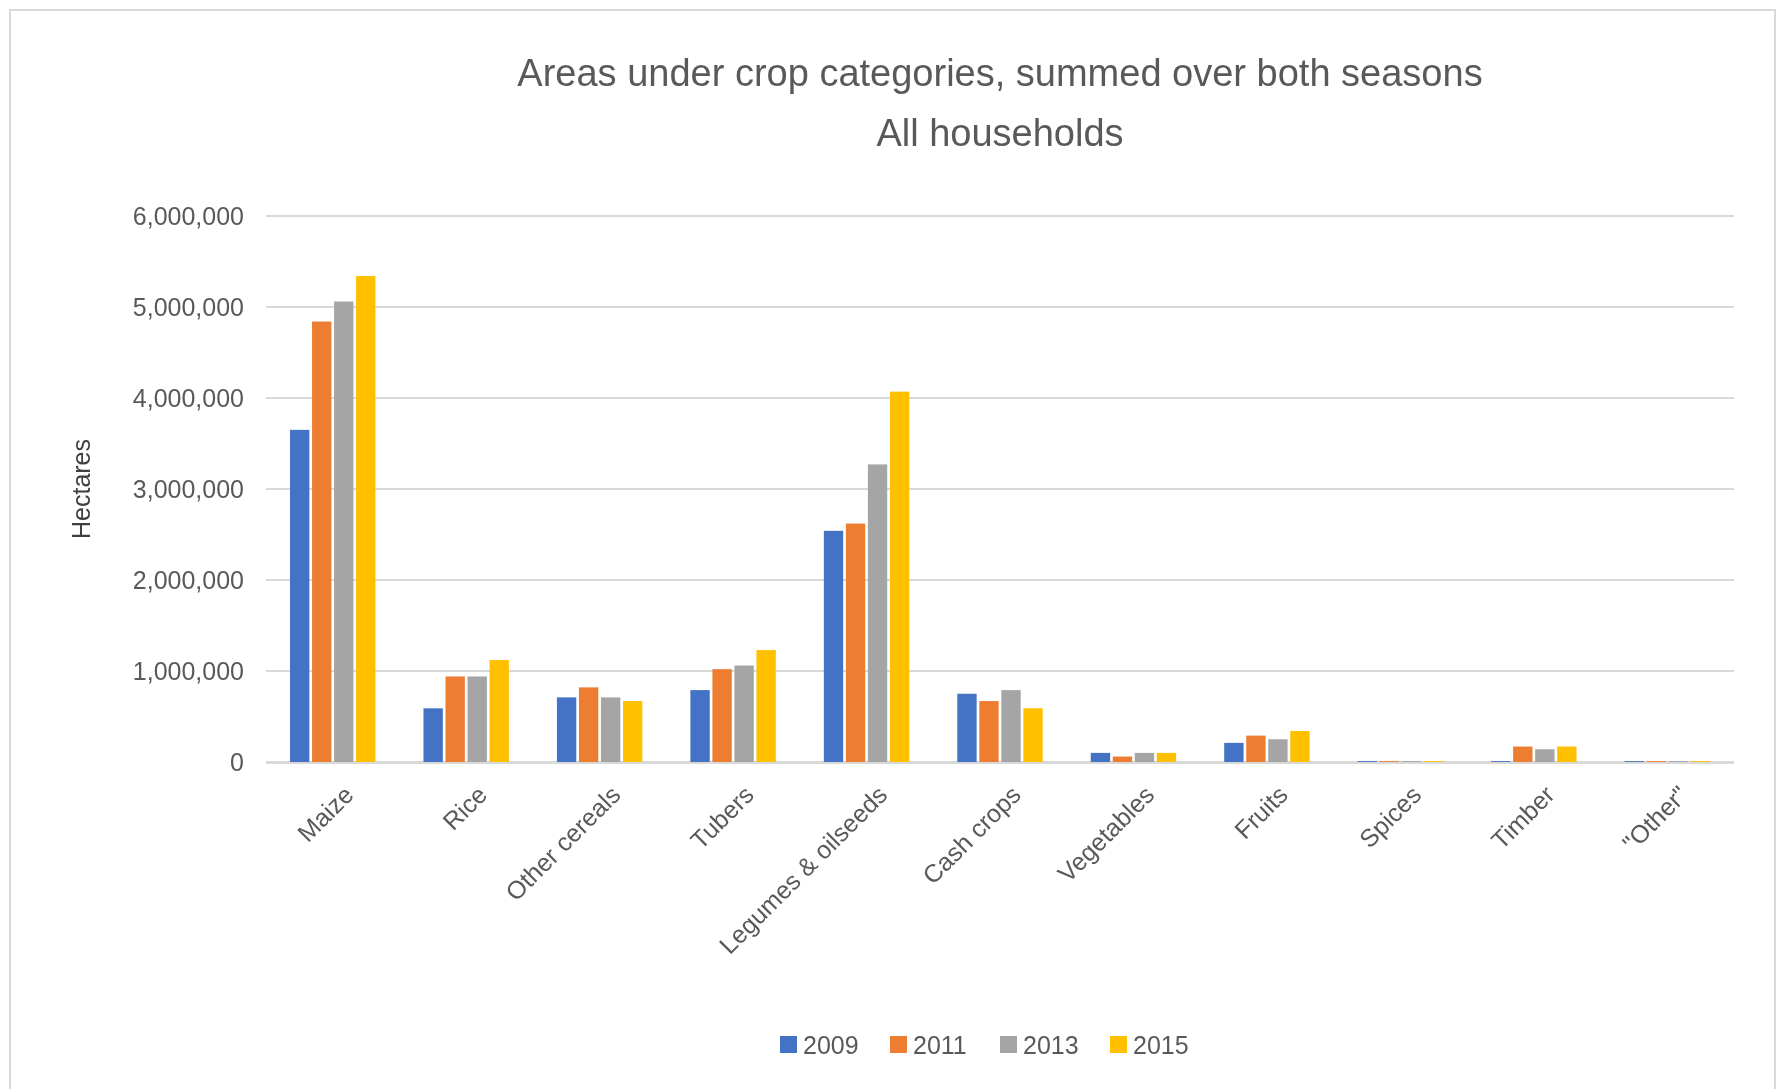 This screenshot has height=1089, width=1777. I want to click on chart-subtitle: All households, so click(1000, 133).